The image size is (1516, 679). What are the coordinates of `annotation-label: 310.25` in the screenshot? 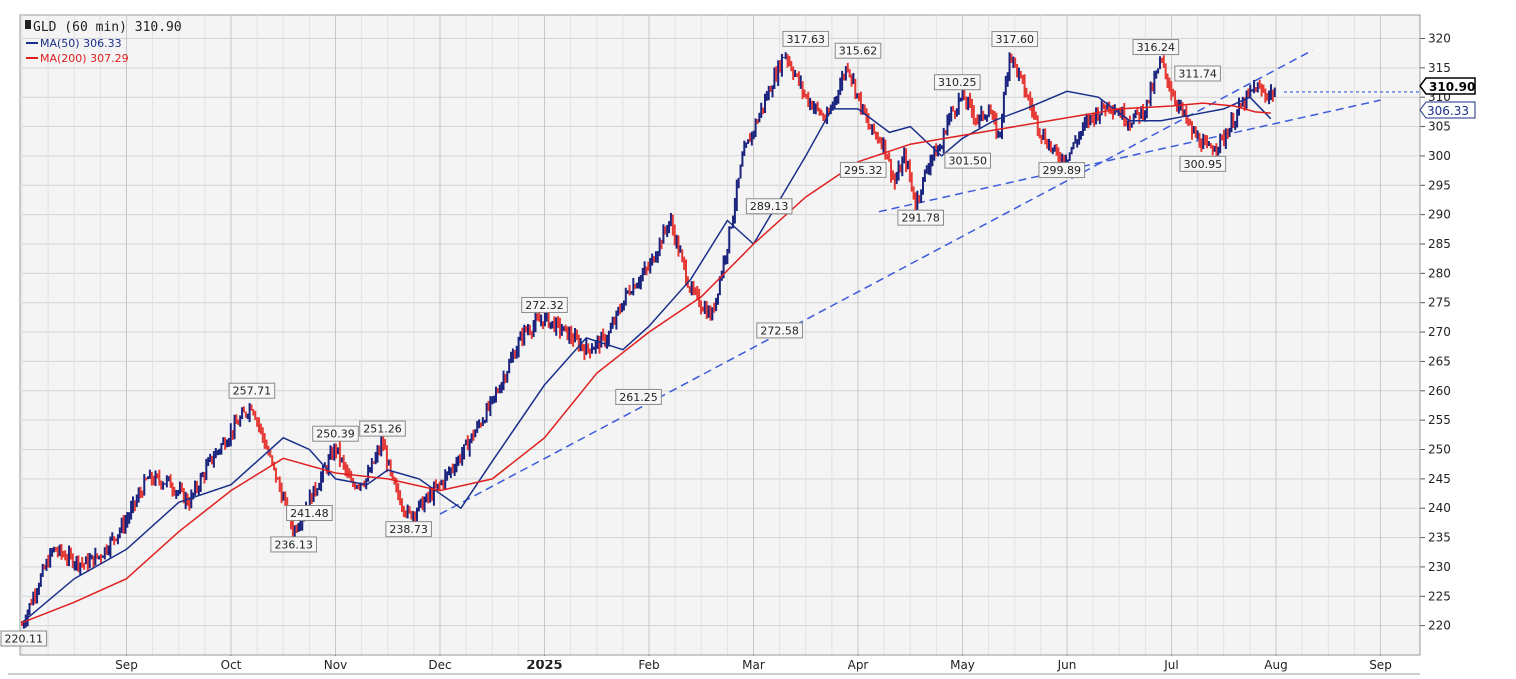 It's located at (957, 82).